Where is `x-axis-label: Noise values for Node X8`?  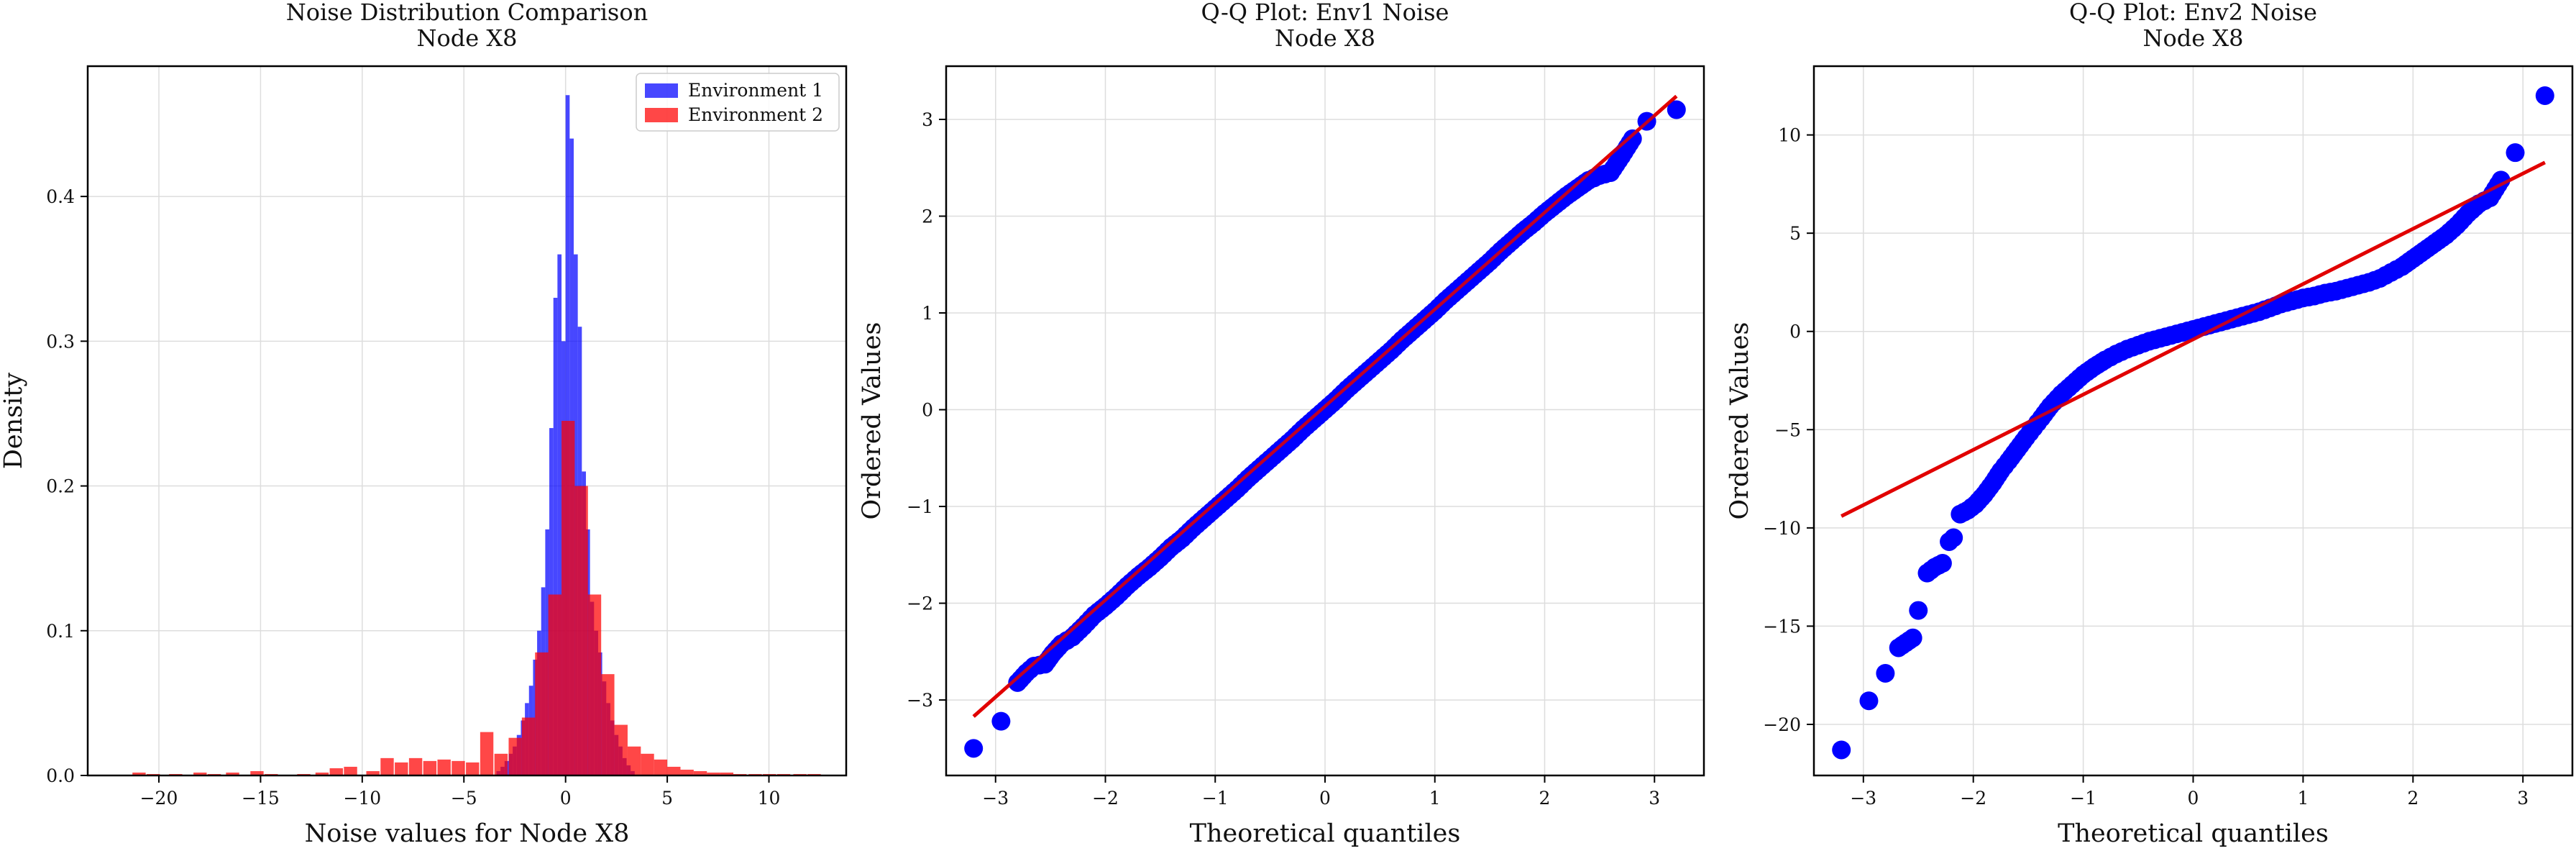
x-axis-label: Noise values for Node X8 is located at coordinates (468, 833).